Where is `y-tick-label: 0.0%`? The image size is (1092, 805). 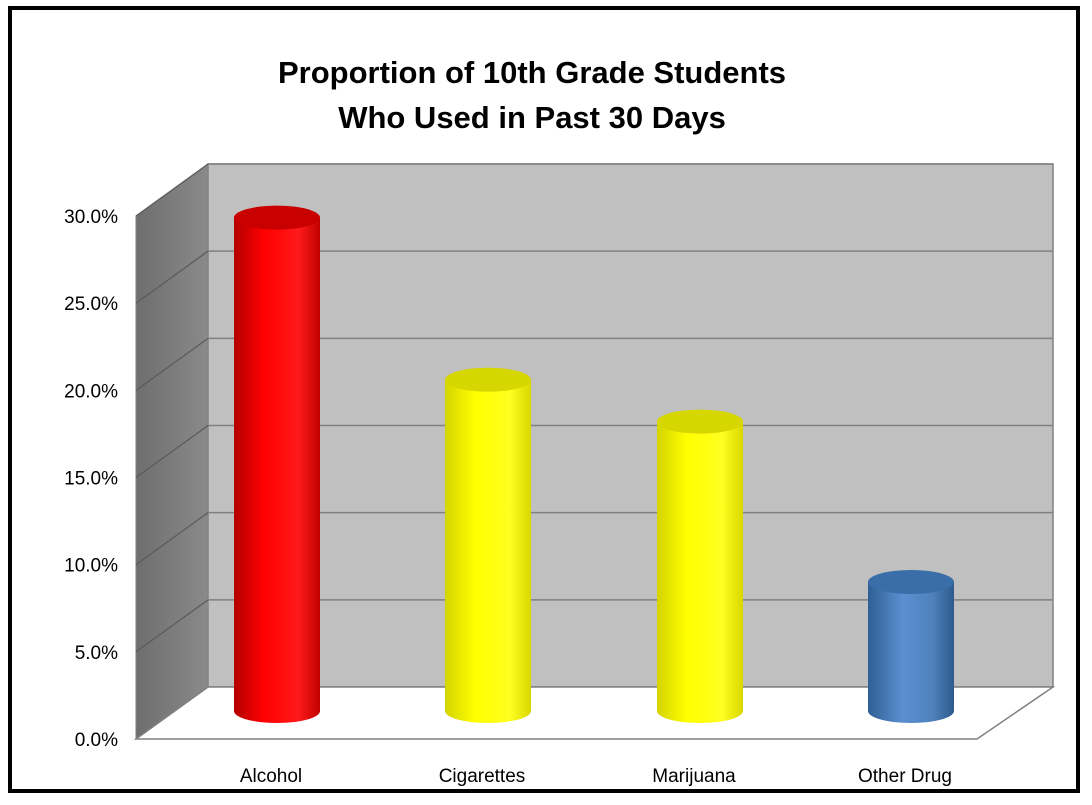
y-tick-label: 0.0% is located at coordinates (96, 740).